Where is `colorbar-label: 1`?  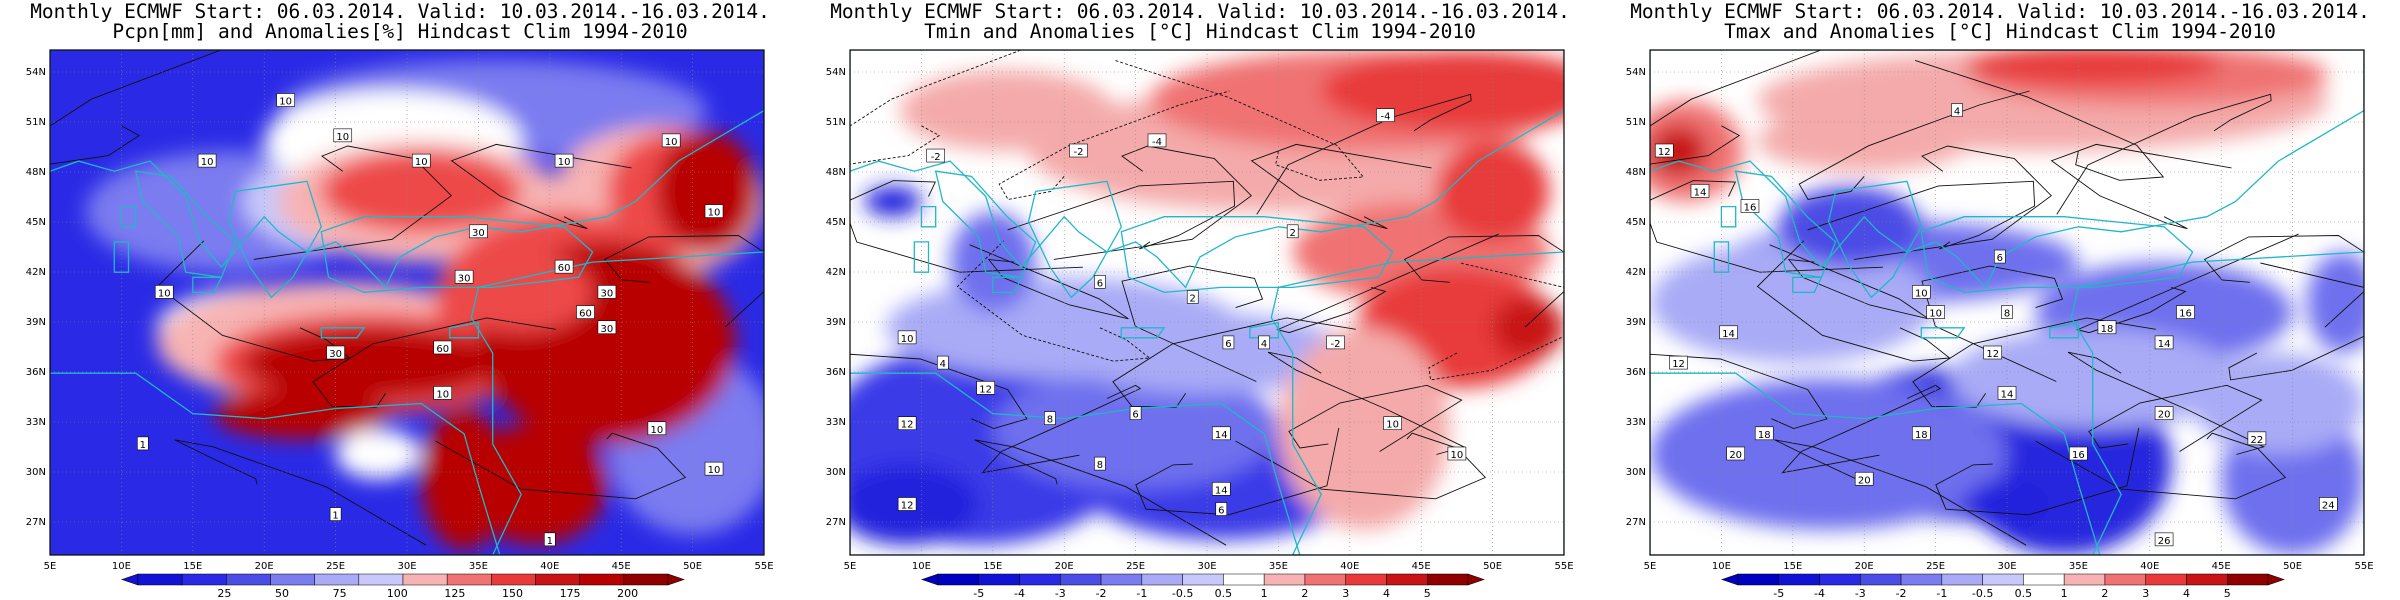 colorbar-label: 1 is located at coordinates (2064, 593).